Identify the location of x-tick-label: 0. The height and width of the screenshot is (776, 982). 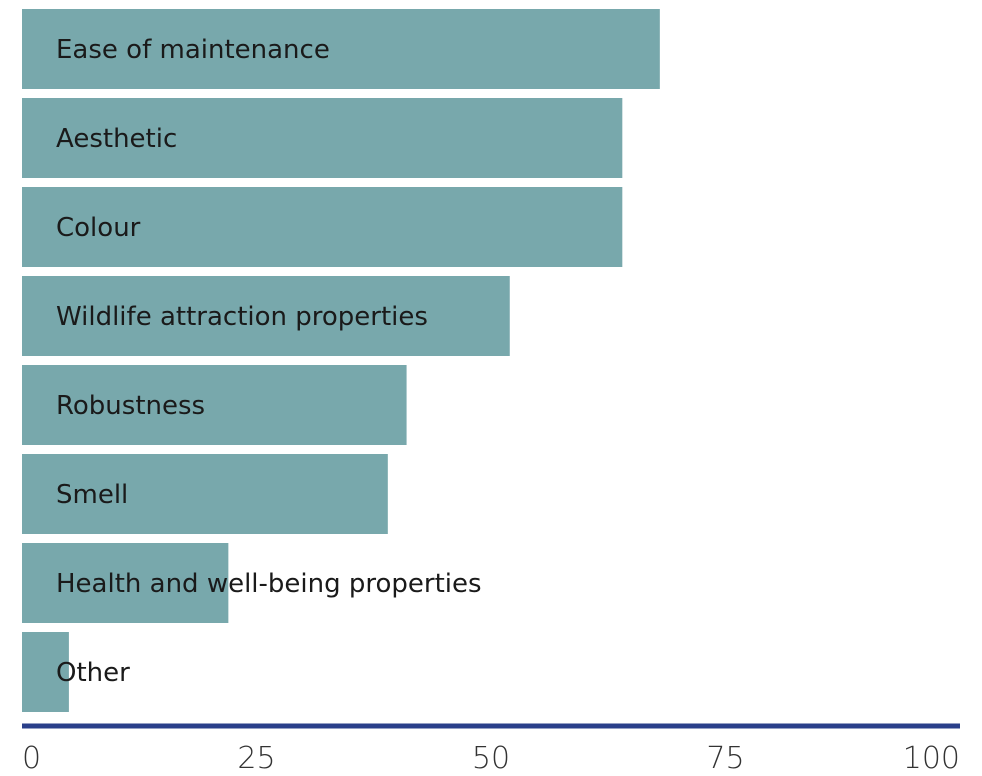
(31, 758).